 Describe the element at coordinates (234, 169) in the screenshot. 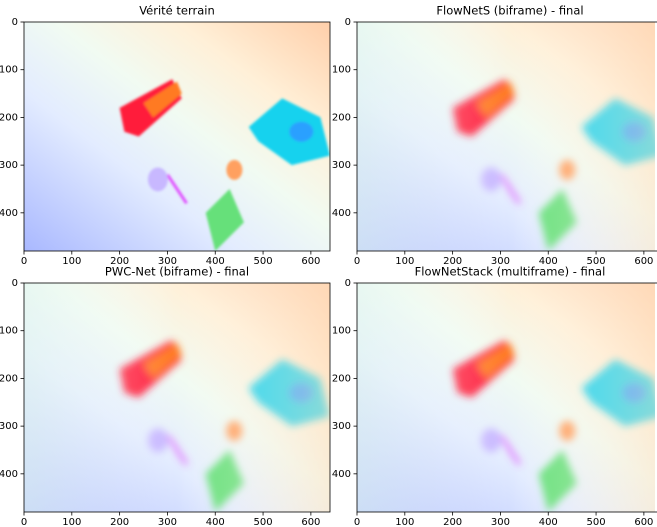

I see `orange-spot` at that location.